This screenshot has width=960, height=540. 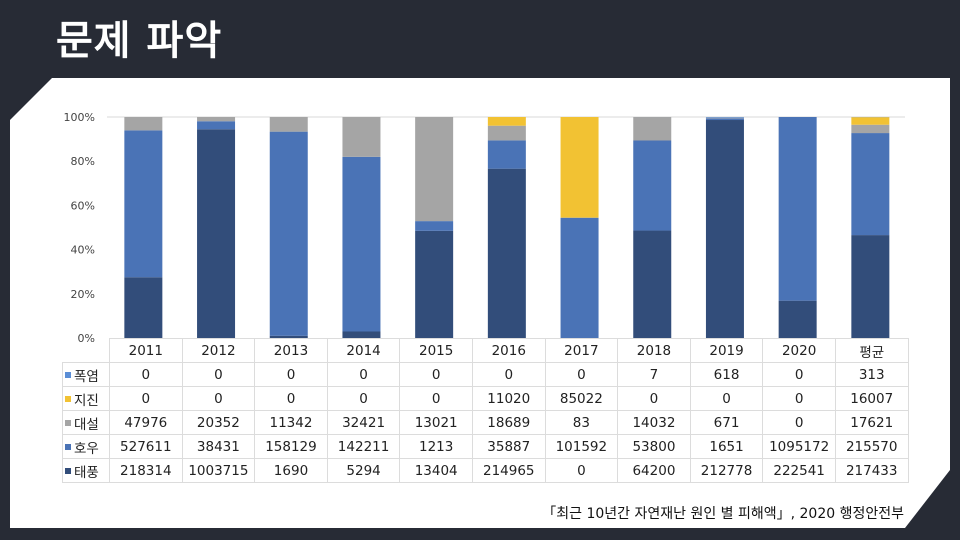 I want to click on data-label: 7, so click(x=654, y=374).